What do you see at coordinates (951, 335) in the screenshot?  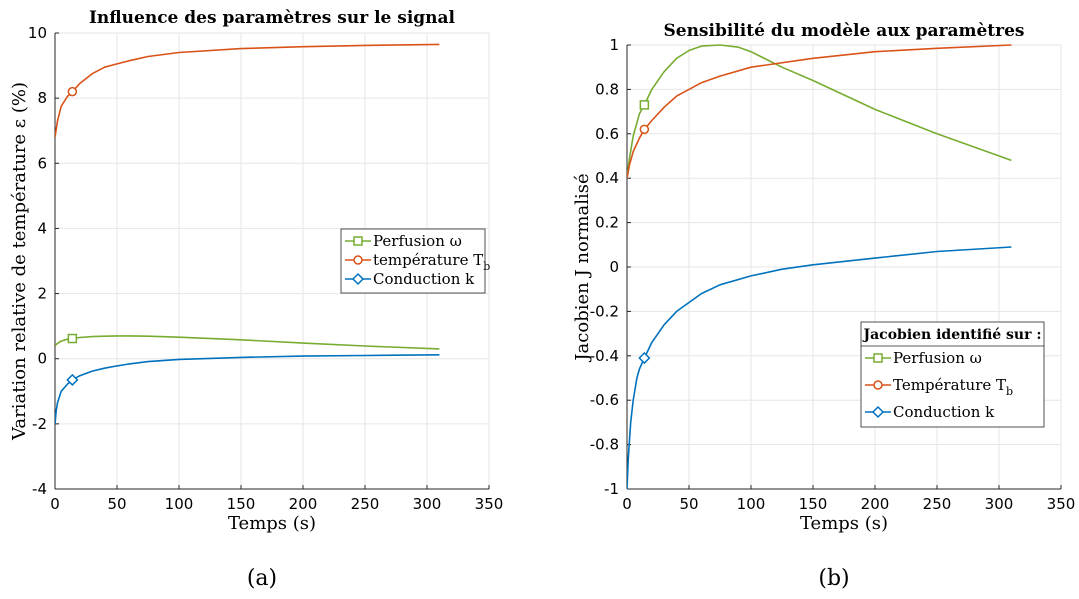 I see `legend-title: Jacobien identifié sur :` at bounding box center [951, 335].